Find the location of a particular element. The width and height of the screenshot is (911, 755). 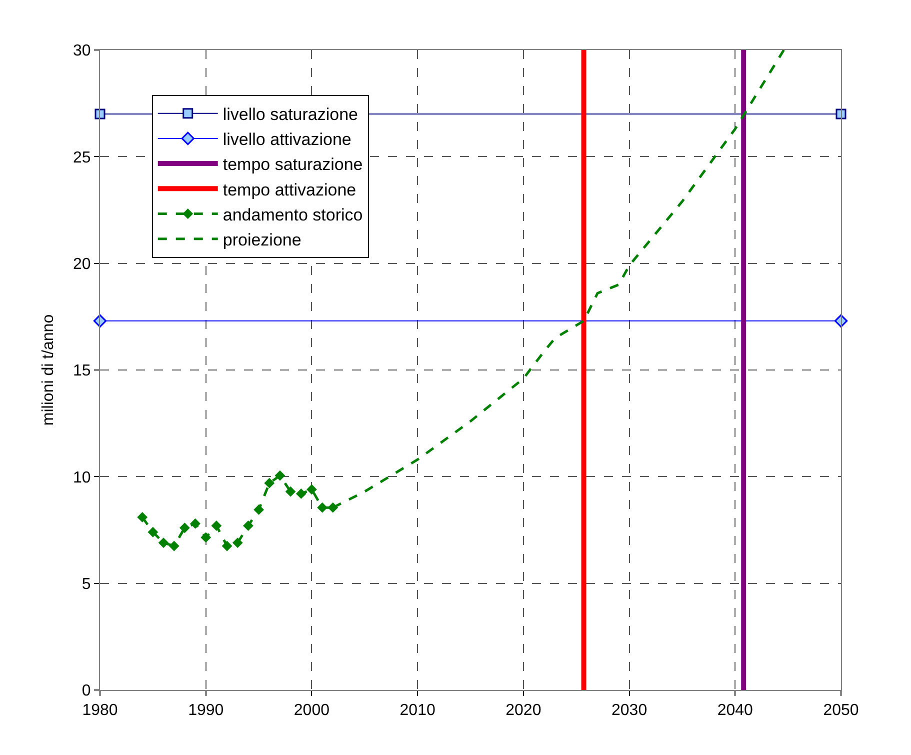

y-tick-label: 20 is located at coordinates (82, 264).